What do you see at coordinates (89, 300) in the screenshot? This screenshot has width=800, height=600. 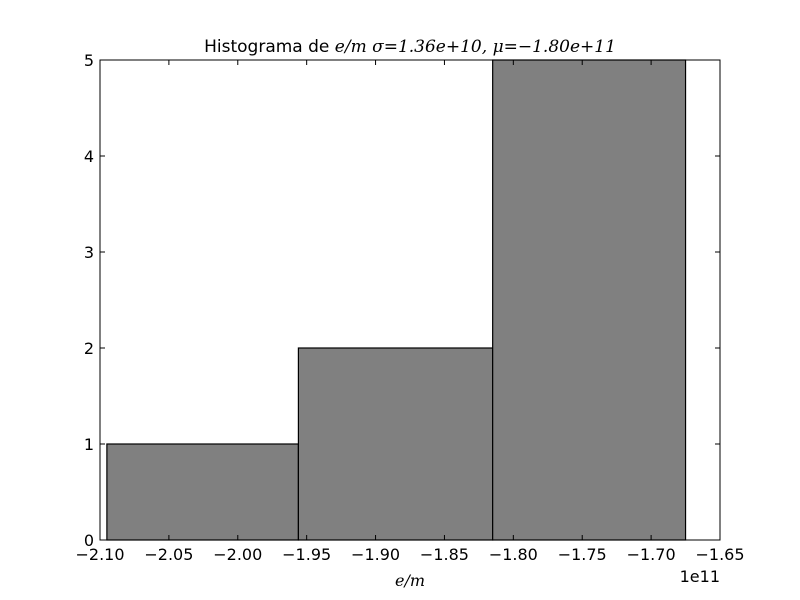 I see `y-tick-labels: 0 1 2 3 4 5` at bounding box center [89, 300].